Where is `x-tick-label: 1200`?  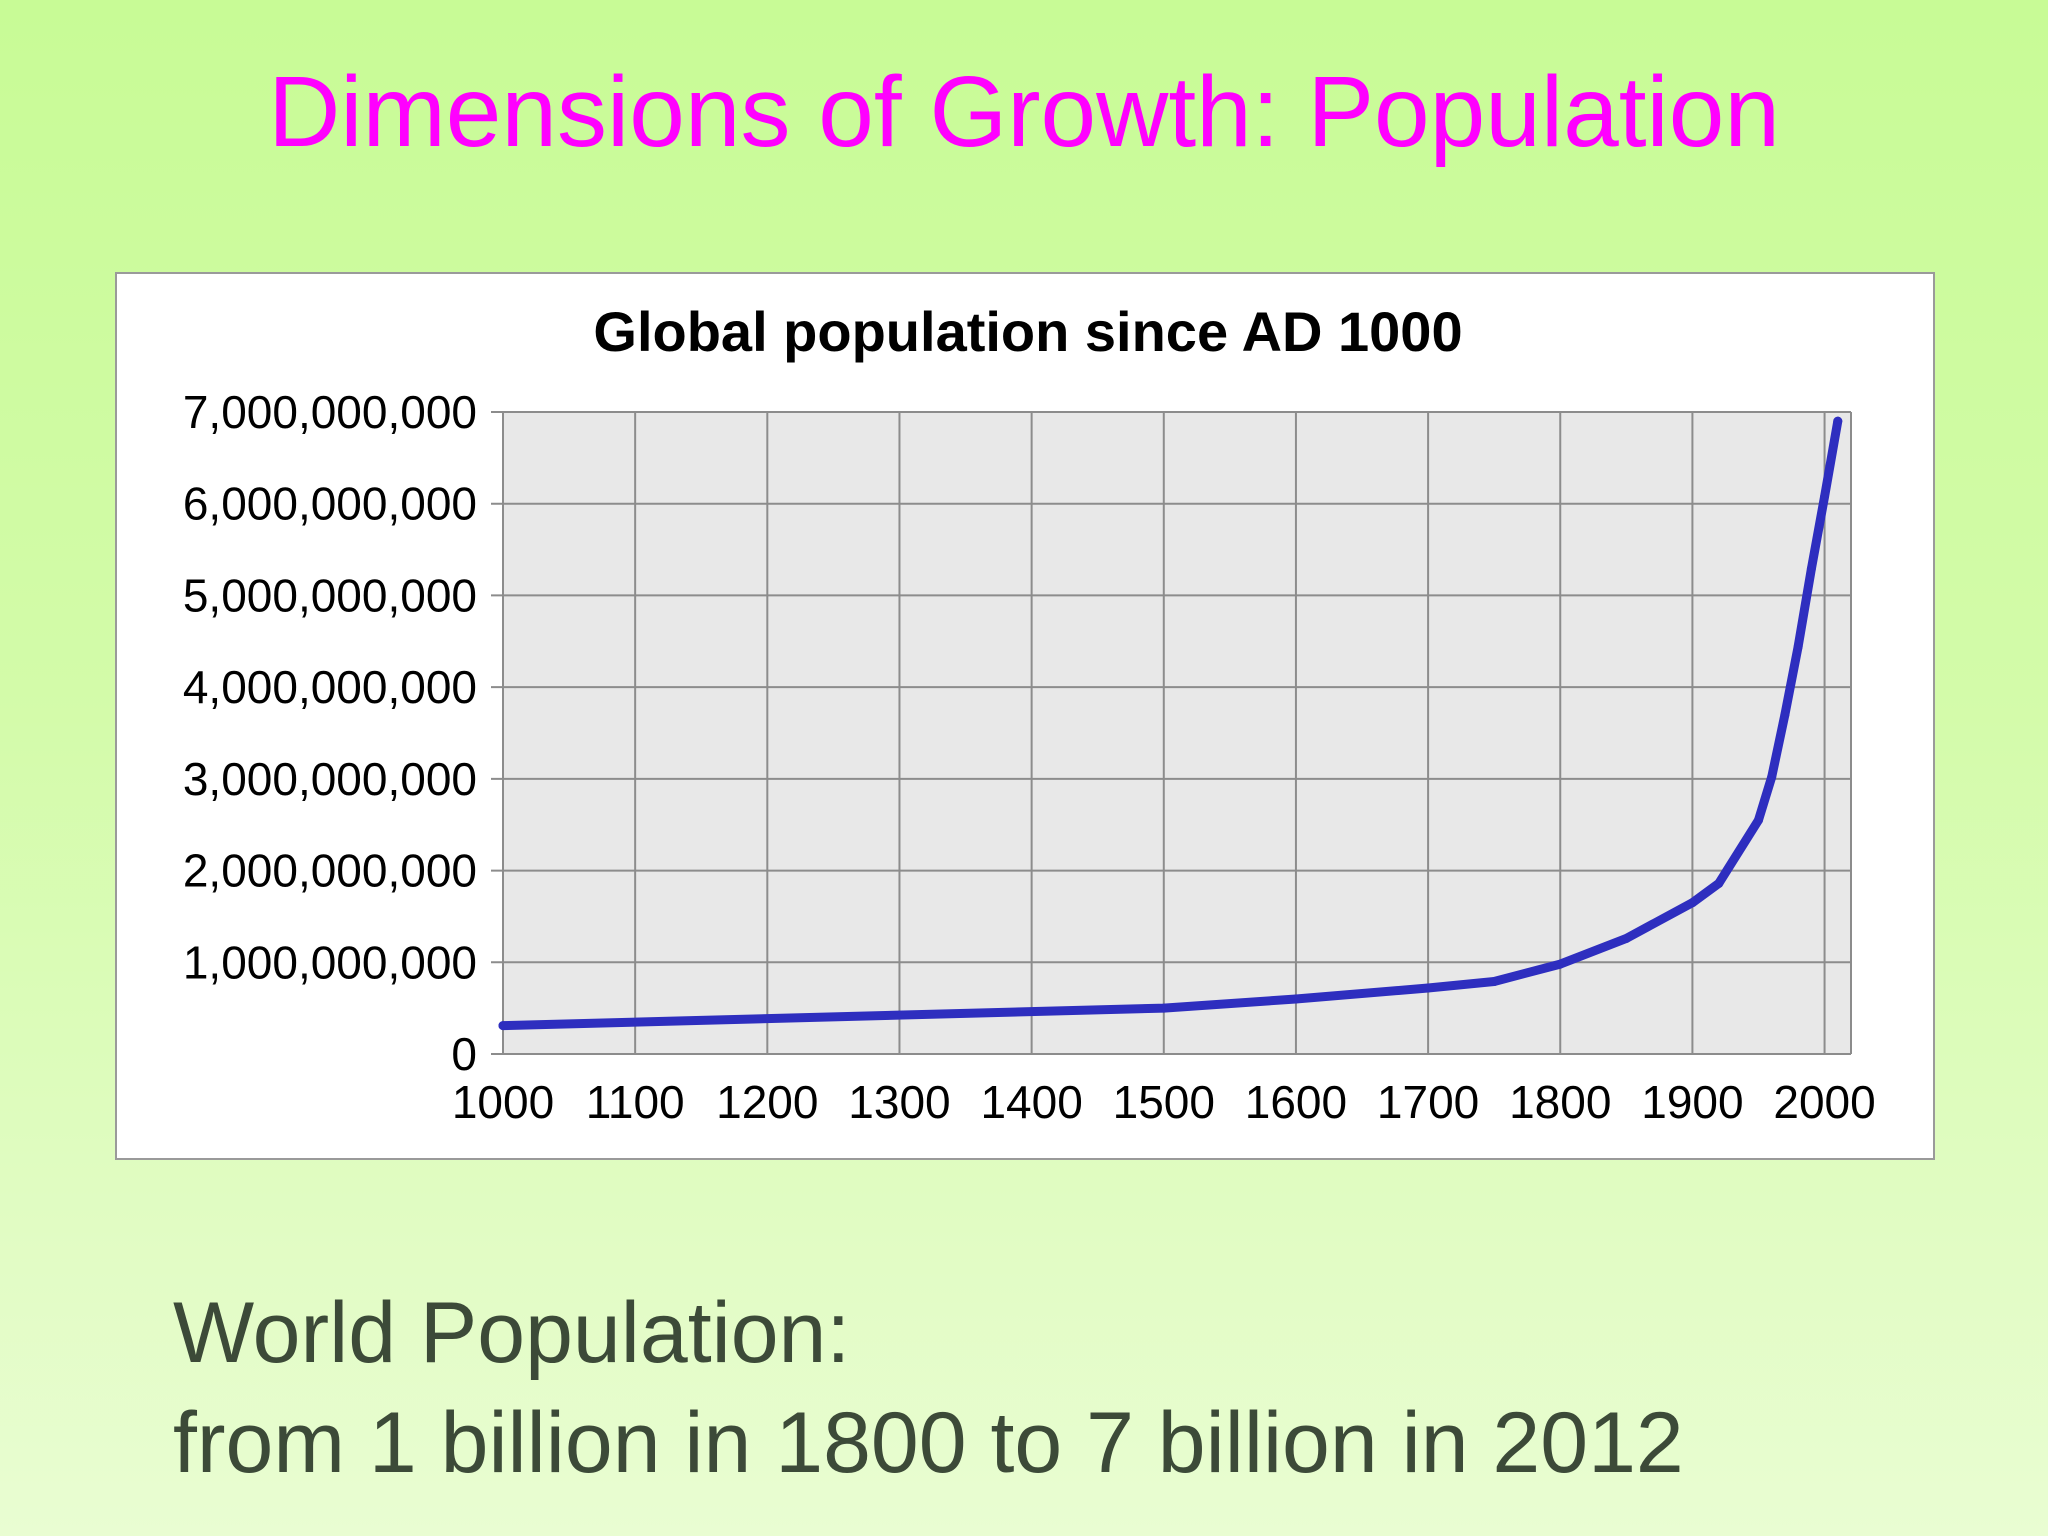 x-tick-label: 1200 is located at coordinates (767, 1102).